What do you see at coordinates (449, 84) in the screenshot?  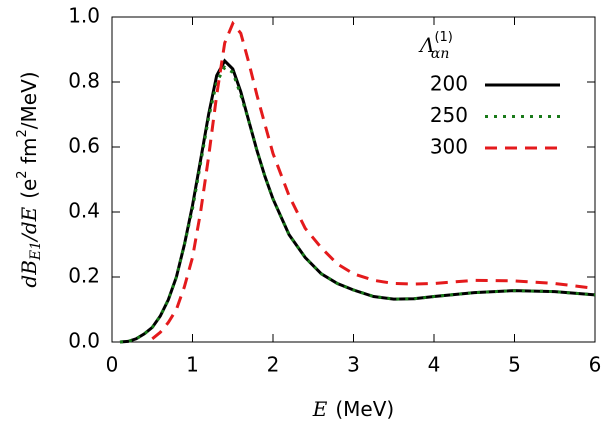 I see `legend-label: 200` at bounding box center [449, 84].